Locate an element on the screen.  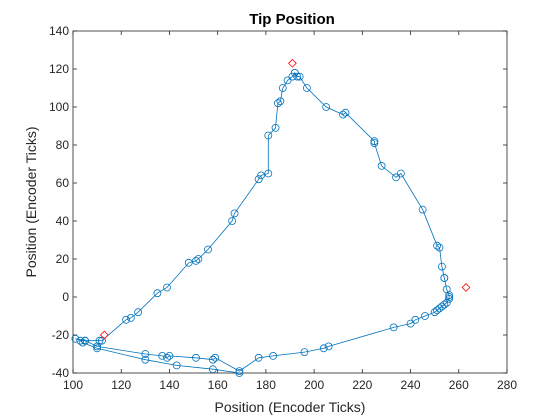
x-tick-label: 280 is located at coordinates (507, 385).